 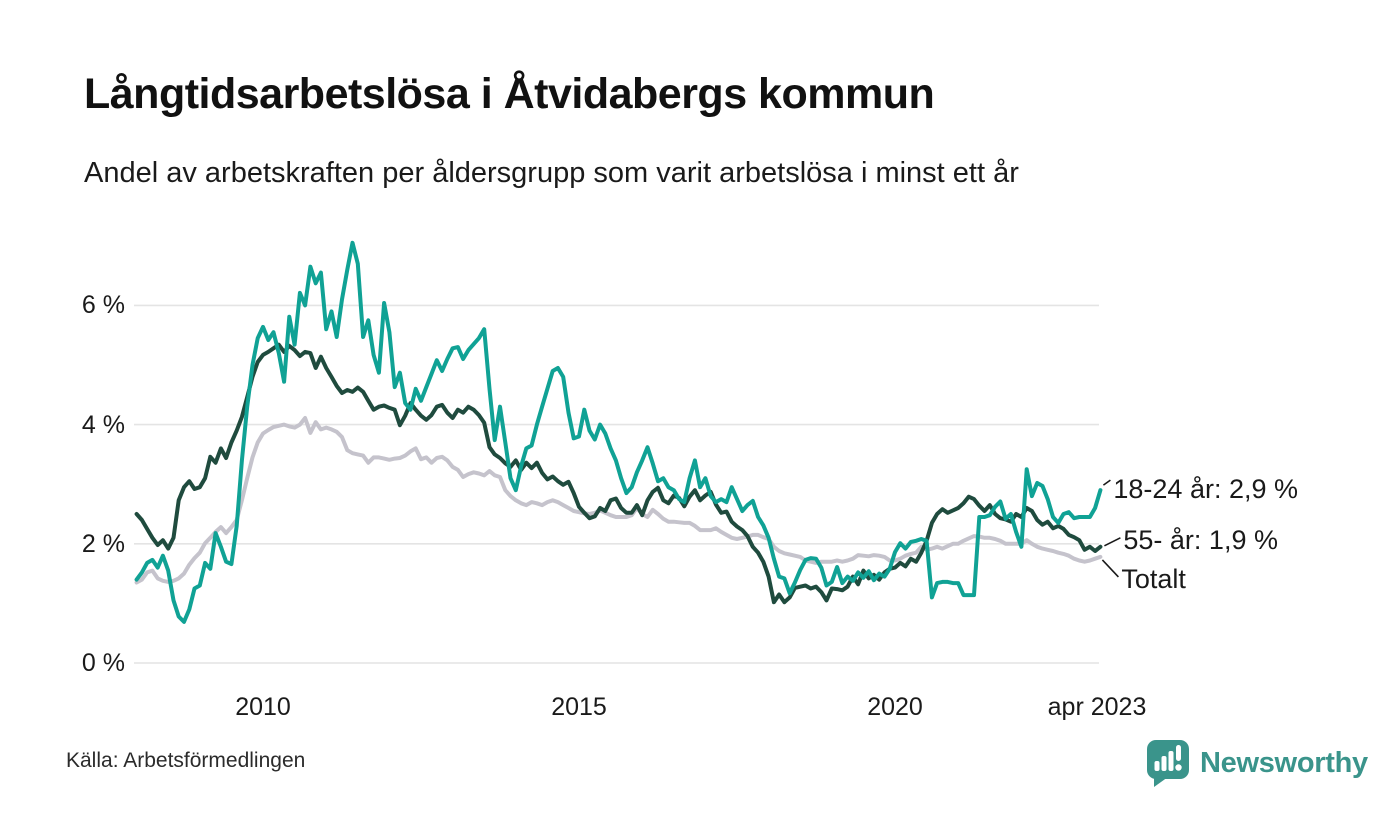 What do you see at coordinates (1284, 762) in the screenshot?
I see `newsworthy-logo-text: Newsworthy` at bounding box center [1284, 762].